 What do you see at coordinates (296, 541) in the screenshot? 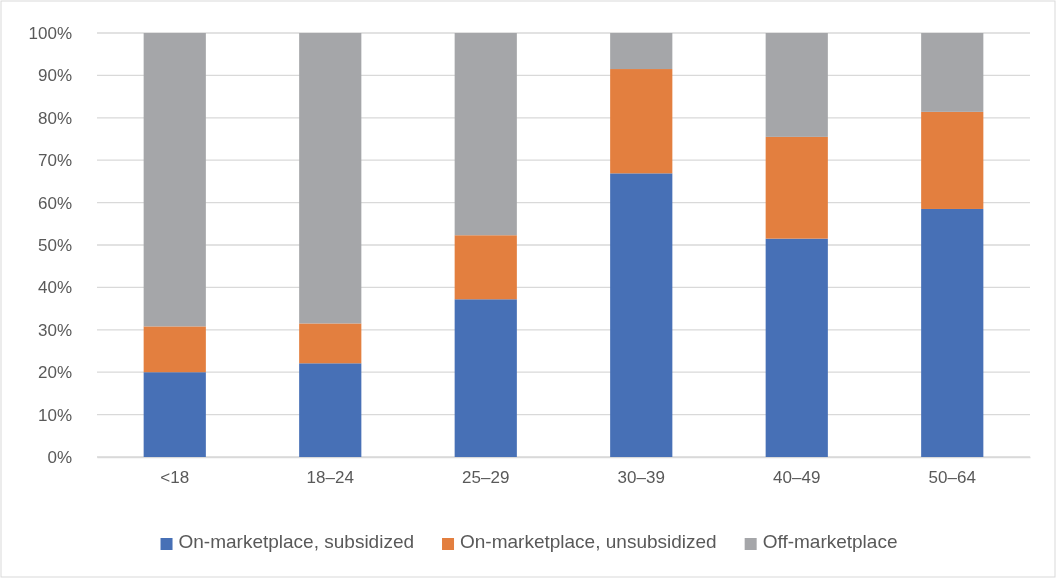
I see `legend-label: On-marketplace, subsidized` at bounding box center [296, 541].